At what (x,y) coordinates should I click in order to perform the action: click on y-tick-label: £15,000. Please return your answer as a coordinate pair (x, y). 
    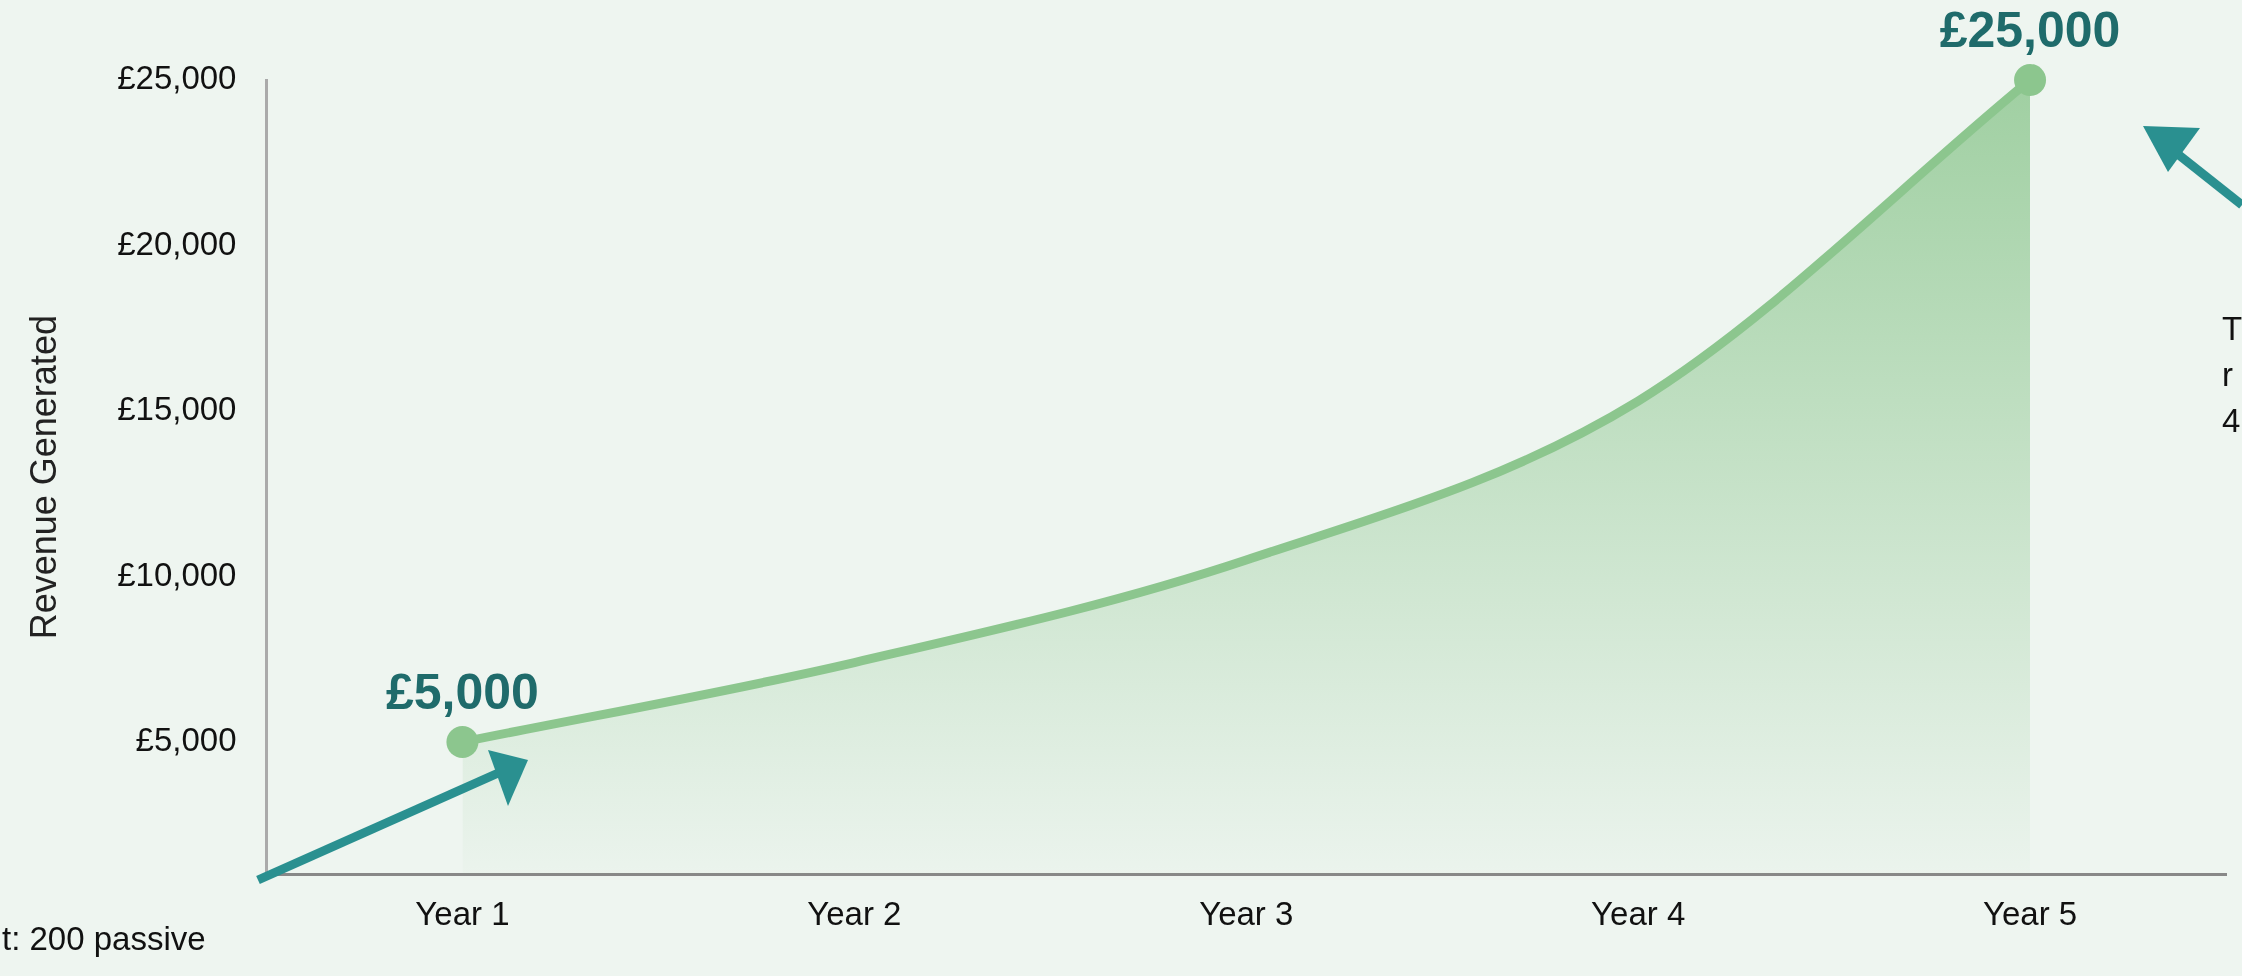
    Looking at the image, I should click on (177, 409).